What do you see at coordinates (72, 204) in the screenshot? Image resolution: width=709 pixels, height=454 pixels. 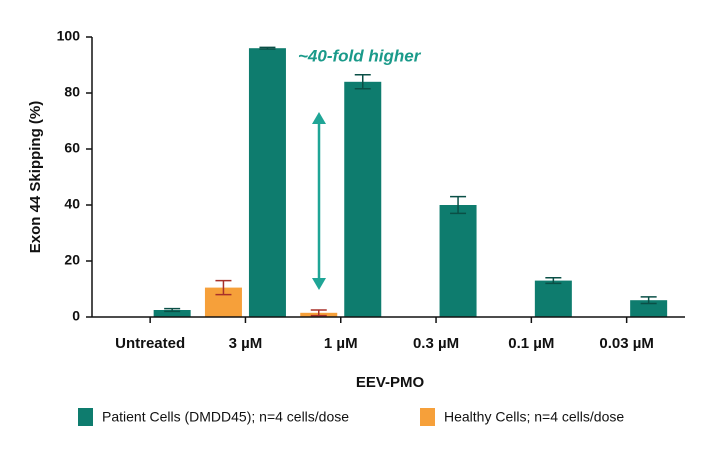 I see `y-tick-label: 40` at bounding box center [72, 204].